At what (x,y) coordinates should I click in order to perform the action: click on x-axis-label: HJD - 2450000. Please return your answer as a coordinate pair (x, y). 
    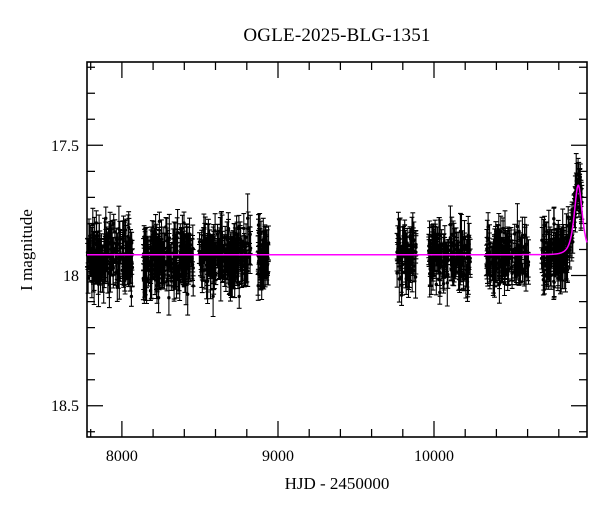
    Looking at the image, I should click on (337, 483).